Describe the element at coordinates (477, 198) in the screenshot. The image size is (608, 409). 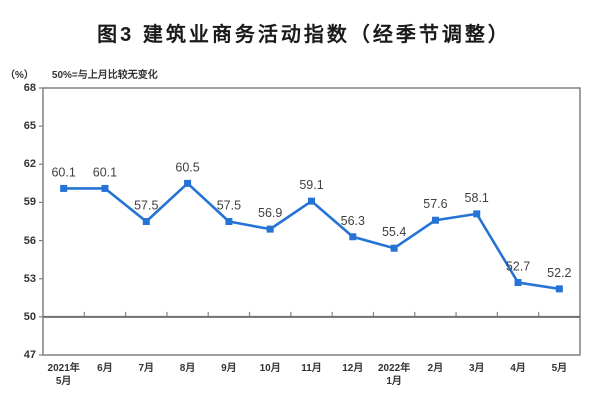
I see `data-label: 58.1` at that location.